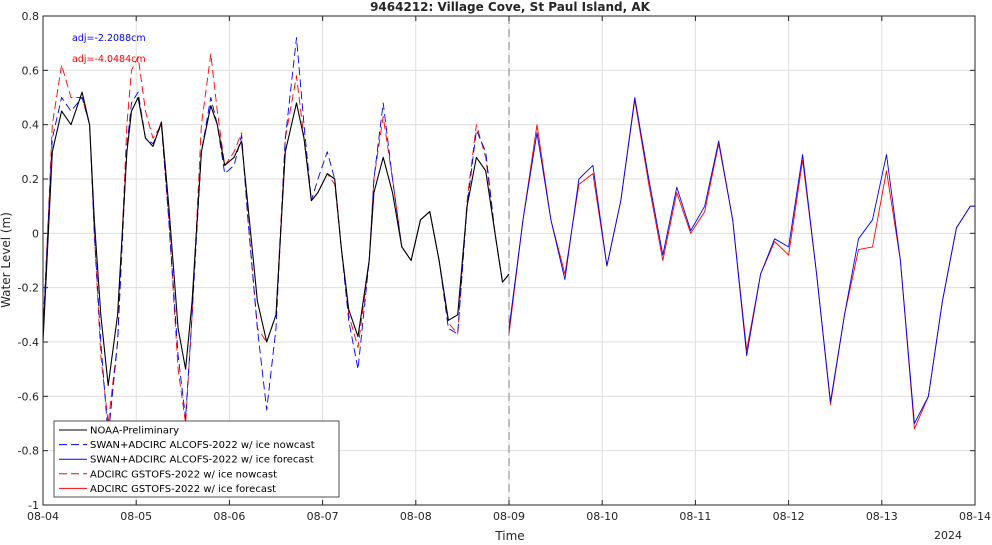 This screenshot has height=545, width=992. What do you see at coordinates (509, 516) in the screenshot?
I see `x-tick-label: 08-09` at bounding box center [509, 516].